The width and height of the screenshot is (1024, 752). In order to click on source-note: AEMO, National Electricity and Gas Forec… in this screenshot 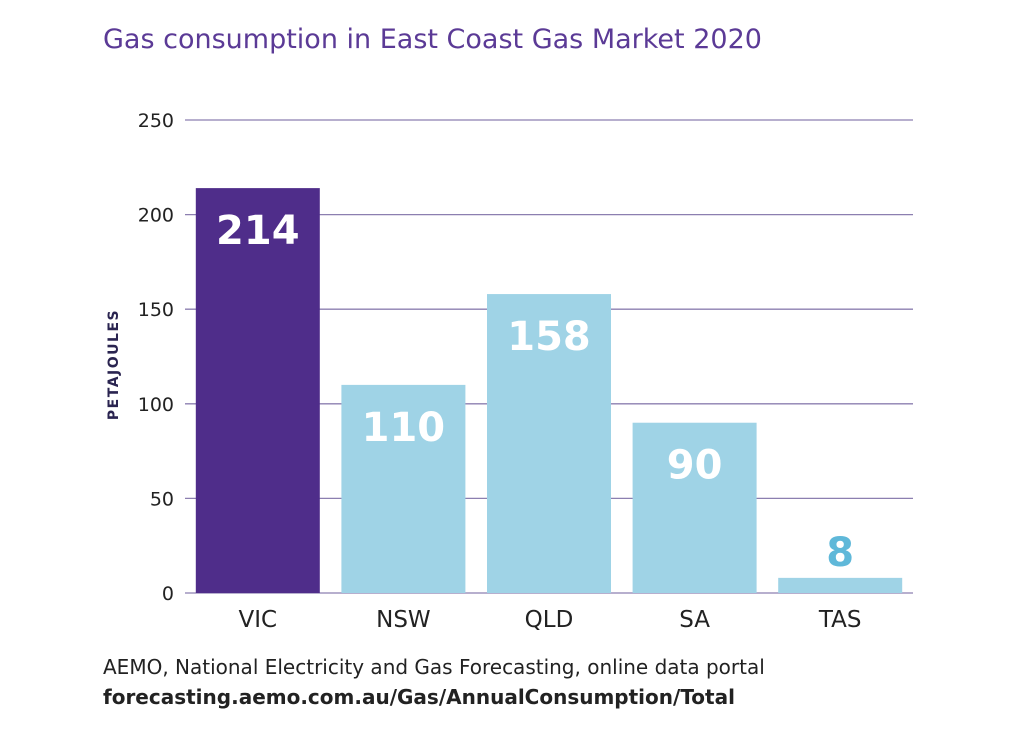, I will do `click(434, 682)`.